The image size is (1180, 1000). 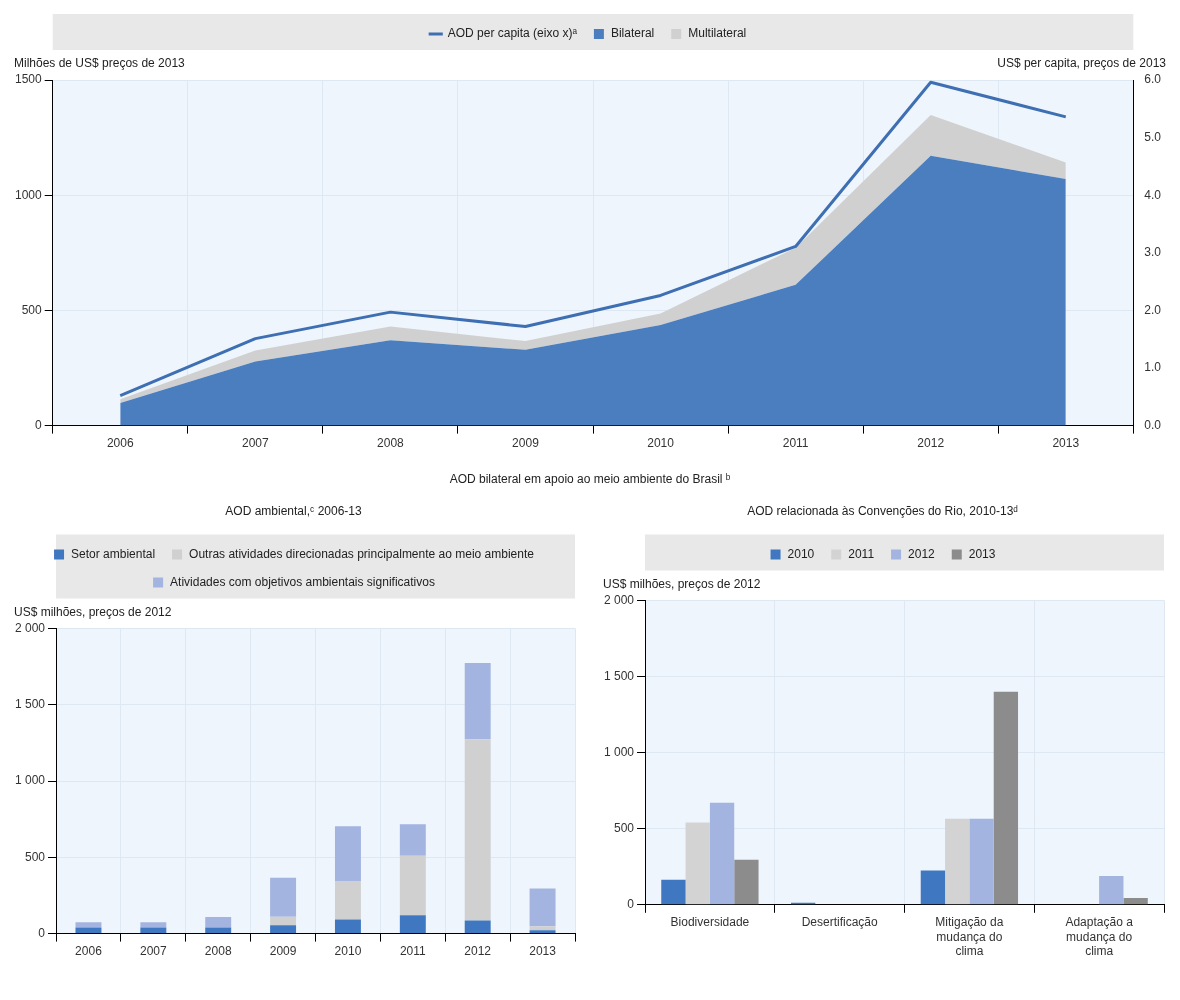 I want to click on legend-label: Outras atividades direcionadas principalmente ao meio ambiente, so click(x=362, y=553).